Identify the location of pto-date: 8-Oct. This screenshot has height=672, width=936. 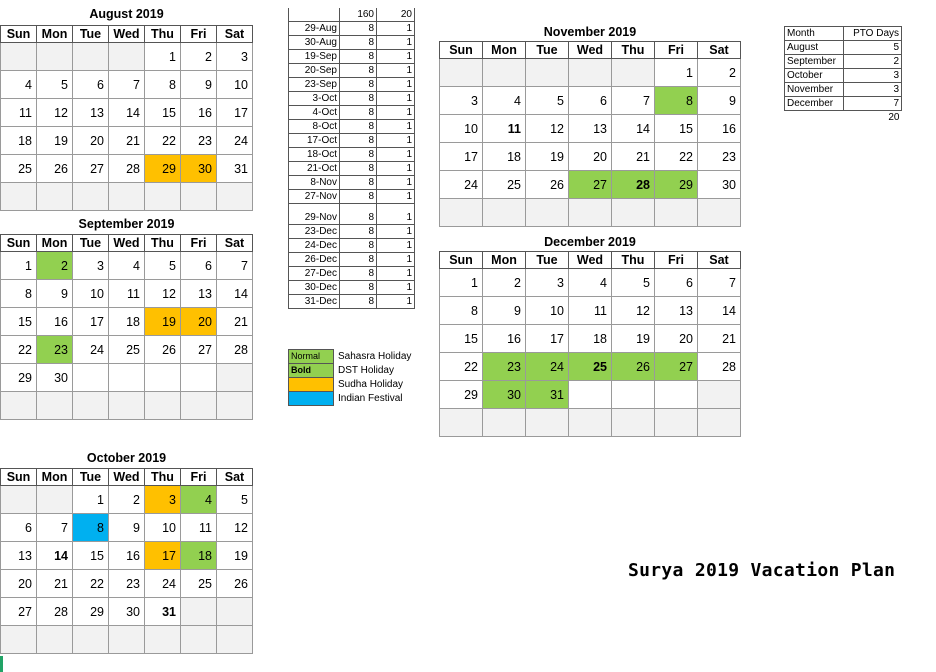
(314, 126).